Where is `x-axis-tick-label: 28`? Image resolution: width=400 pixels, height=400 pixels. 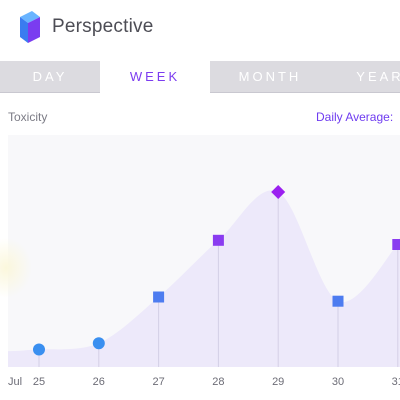 x-axis-tick-label: 28 is located at coordinates (218, 382).